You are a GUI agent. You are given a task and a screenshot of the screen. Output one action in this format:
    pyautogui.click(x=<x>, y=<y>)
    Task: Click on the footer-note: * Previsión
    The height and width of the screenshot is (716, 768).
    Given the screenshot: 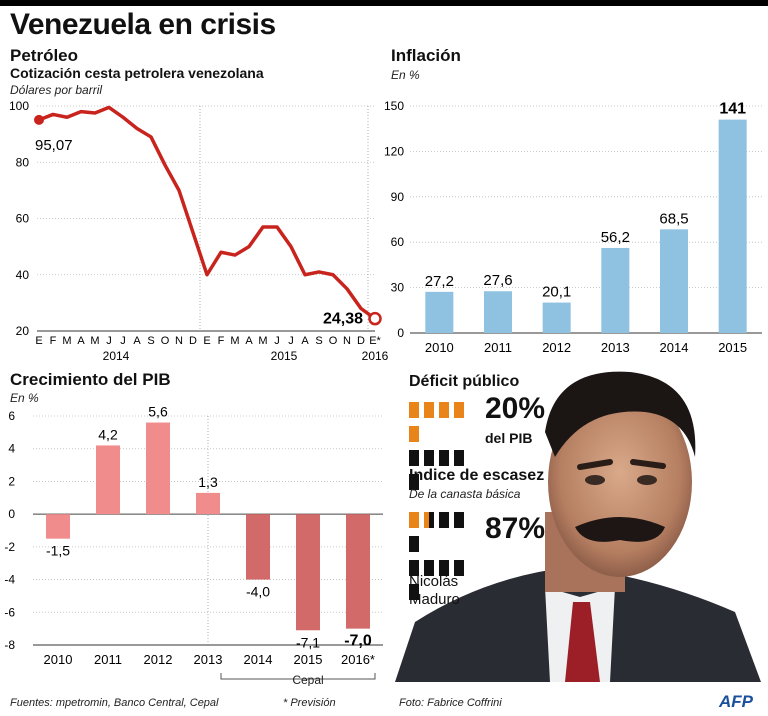 What is the action you would take?
    pyautogui.click(x=309, y=703)
    